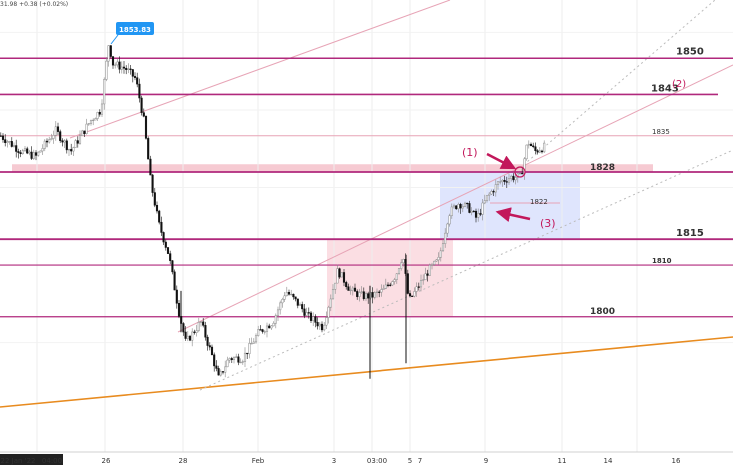 Image resolution: width=733 pixels, height=465 pixels. What do you see at coordinates (377, 461) in the screenshot?
I see `x-tick-label: 03:00` at bounding box center [377, 461].